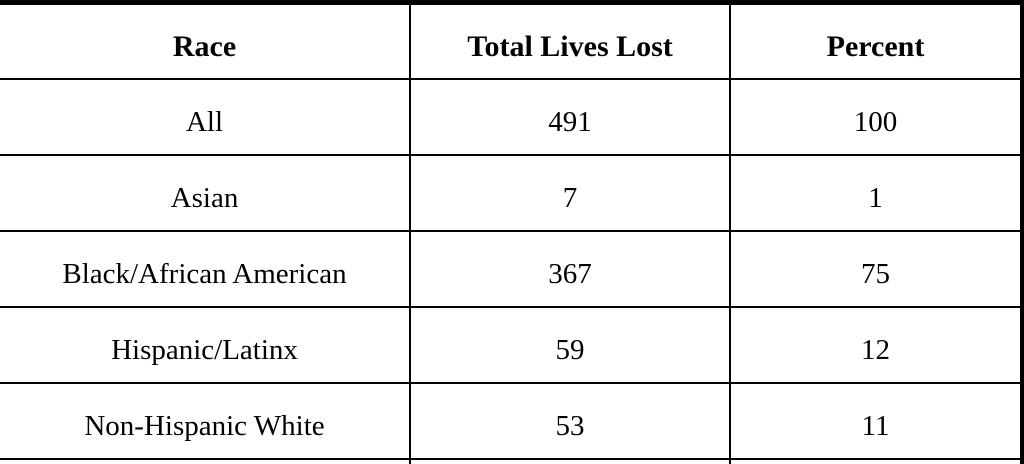  Describe the element at coordinates (205, 117) in the screenshot. I see `race-cell: All` at that location.